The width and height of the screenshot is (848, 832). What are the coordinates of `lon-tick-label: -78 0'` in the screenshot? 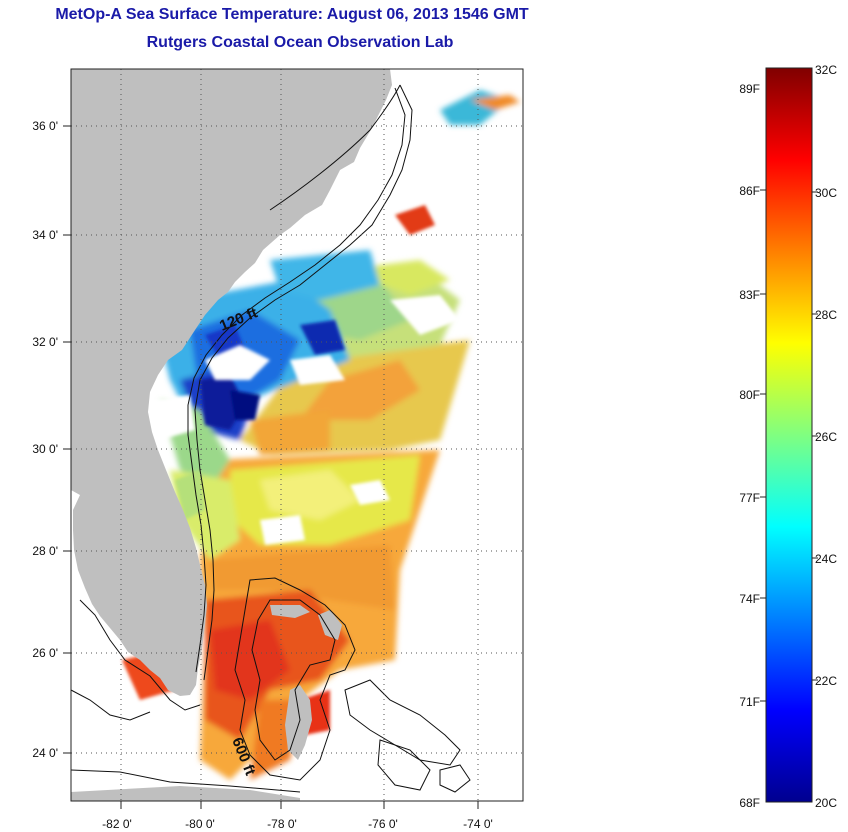 It's located at (282, 824).